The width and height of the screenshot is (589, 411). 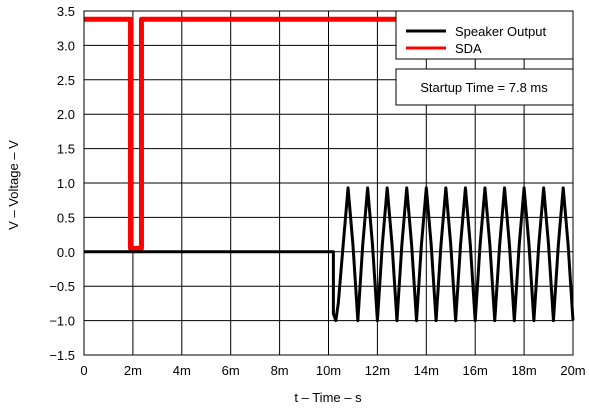 I want to click on y-tick-label: 1.0, so click(x=66, y=183).